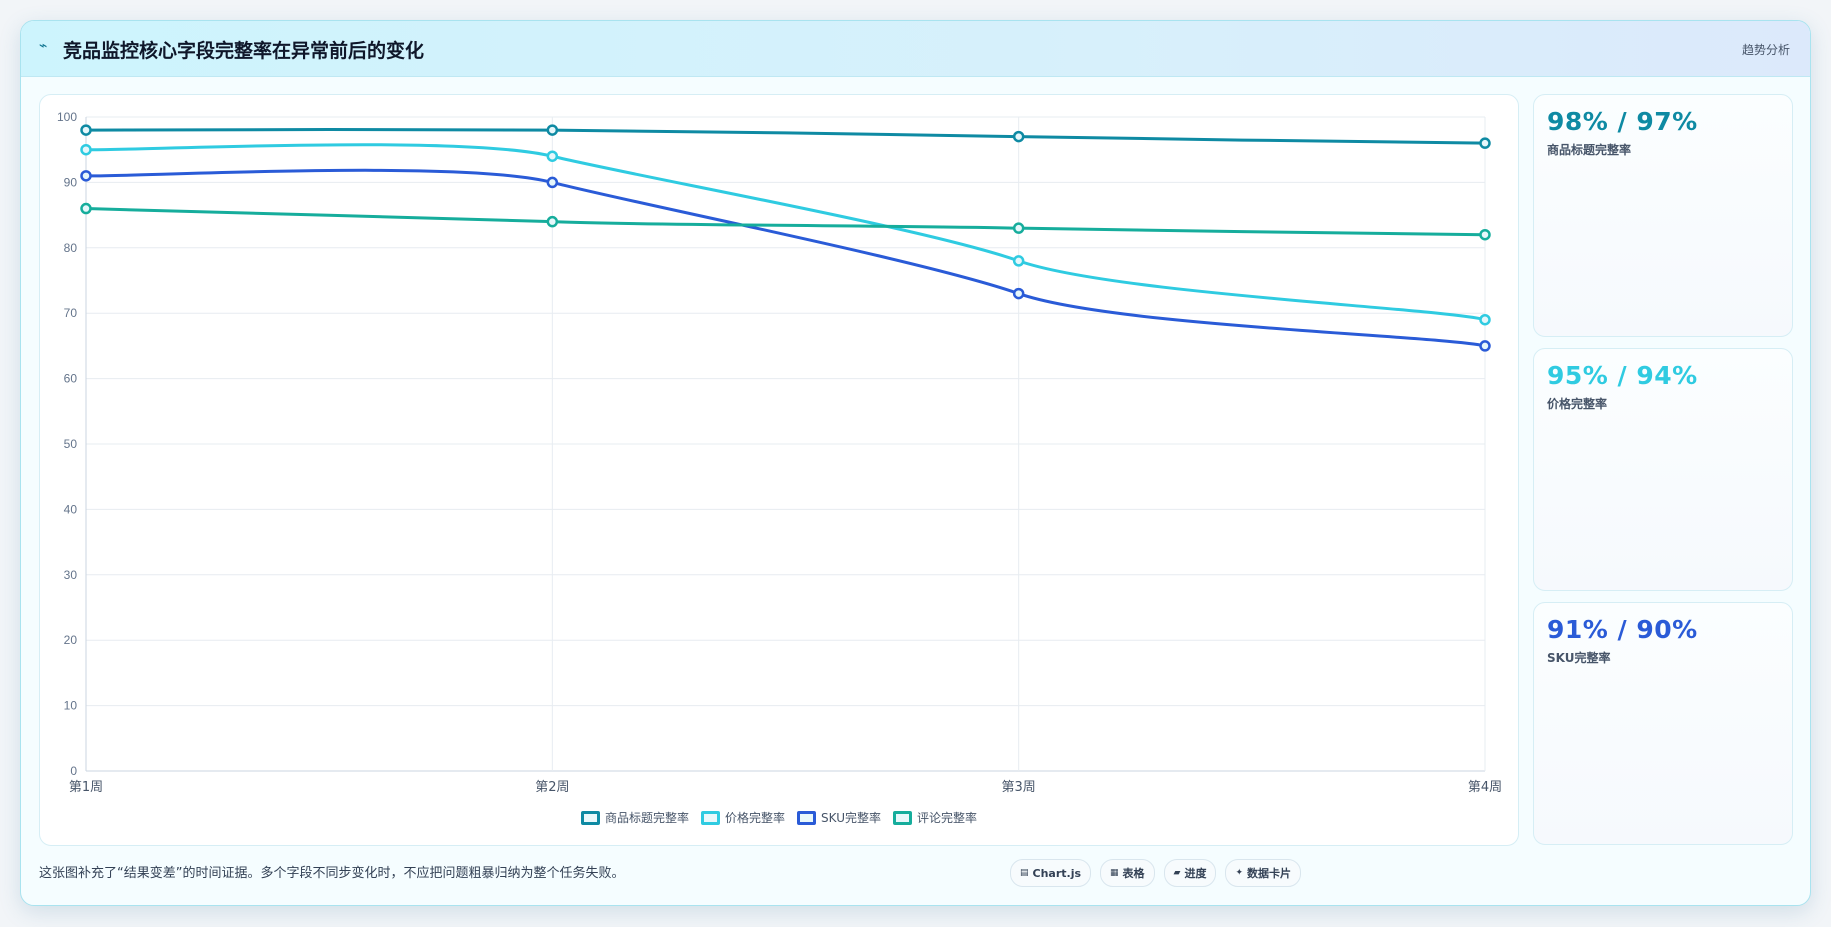 The width and height of the screenshot is (1831, 927). Describe the element at coordinates (1765, 50) in the screenshot. I see `analysis-tag: 趋势分析` at that location.